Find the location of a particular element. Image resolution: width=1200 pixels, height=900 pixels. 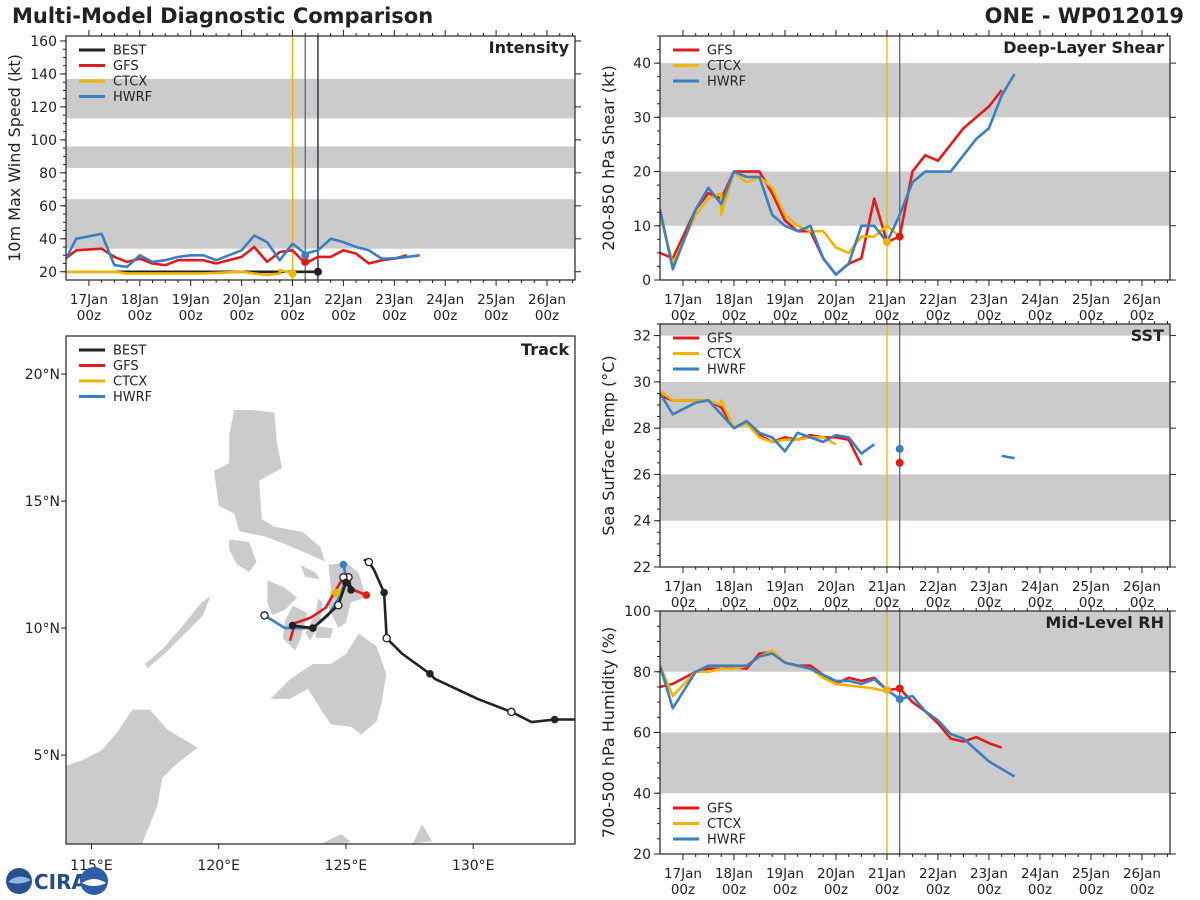

sst-y-tick-label: 22 is located at coordinates (642, 568).